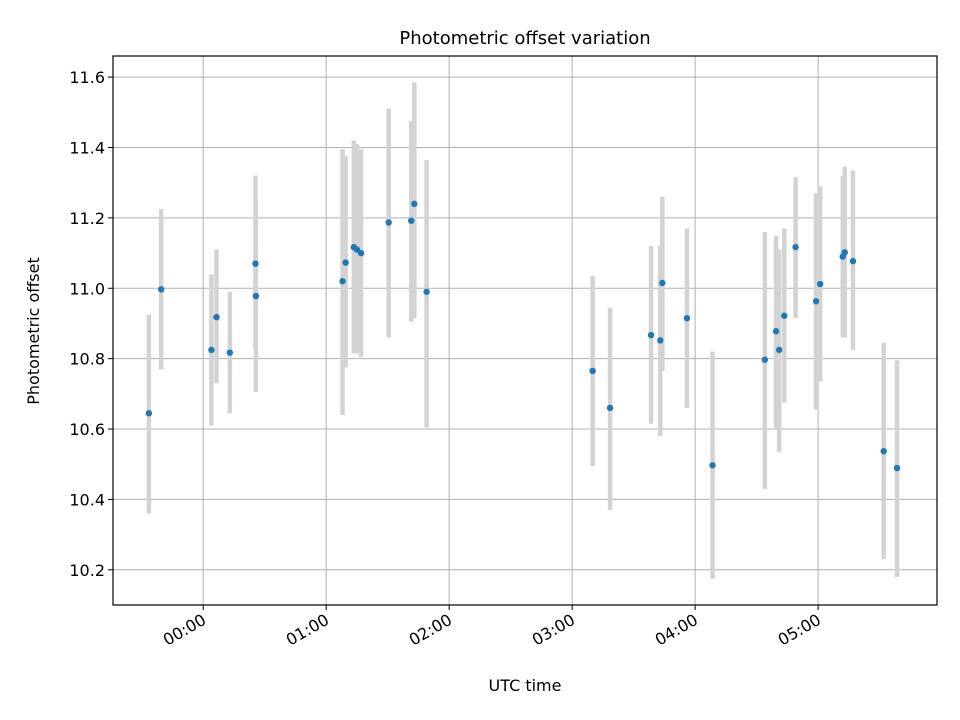 This screenshot has width=960, height=720. What do you see at coordinates (524, 38) in the screenshot?
I see `chart-title: Photometric offset variation` at bounding box center [524, 38].